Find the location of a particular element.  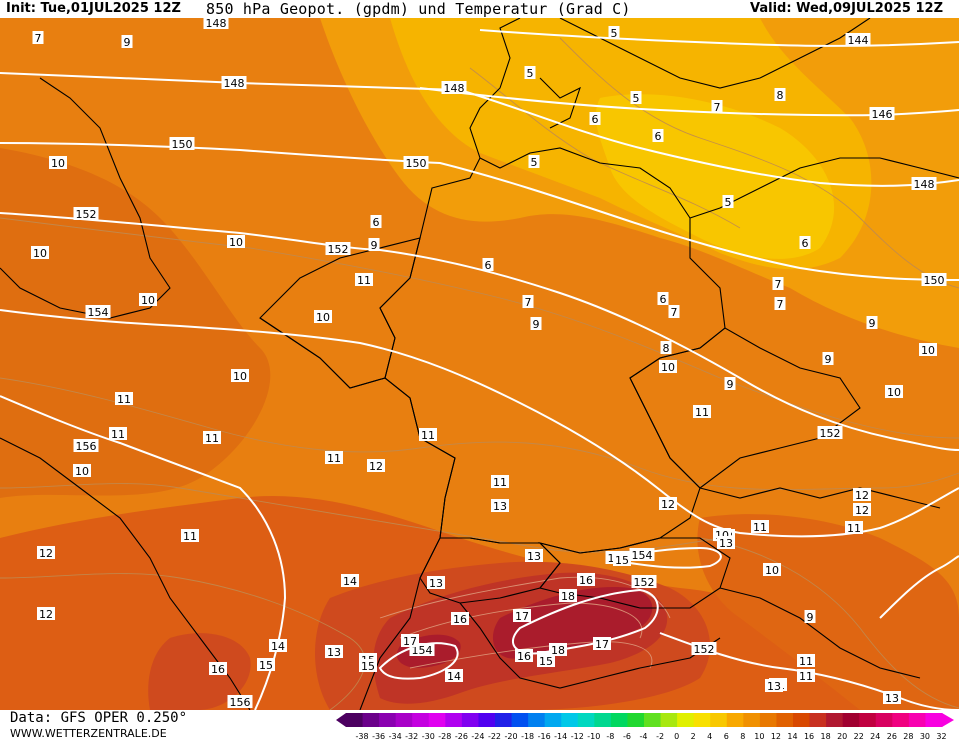

isoline-150c is located at coordinates (919, 587).